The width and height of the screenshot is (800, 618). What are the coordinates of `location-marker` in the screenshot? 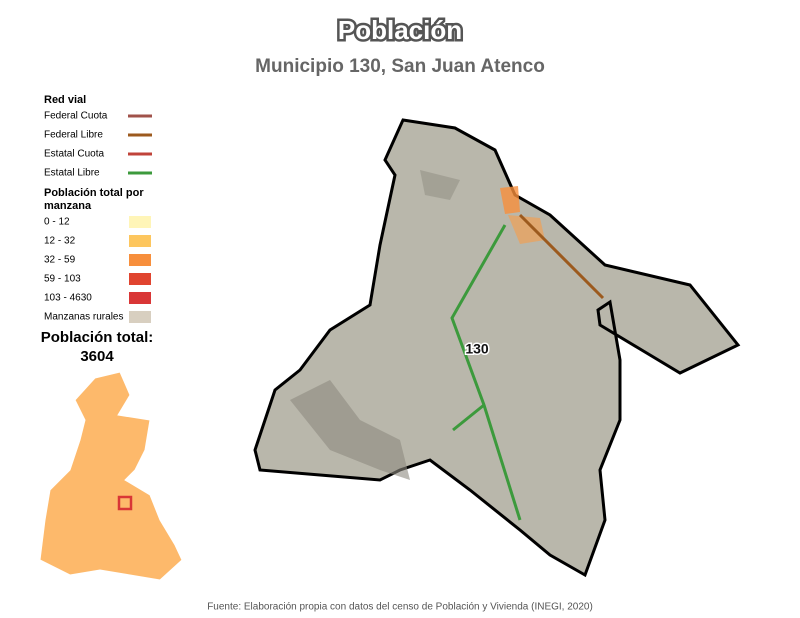 It's located at (125, 503).